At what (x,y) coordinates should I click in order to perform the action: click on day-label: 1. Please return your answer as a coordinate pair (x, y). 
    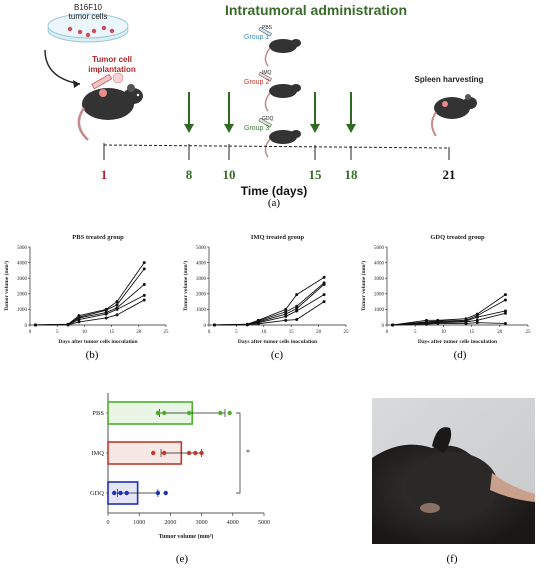
    Looking at the image, I should click on (104, 174).